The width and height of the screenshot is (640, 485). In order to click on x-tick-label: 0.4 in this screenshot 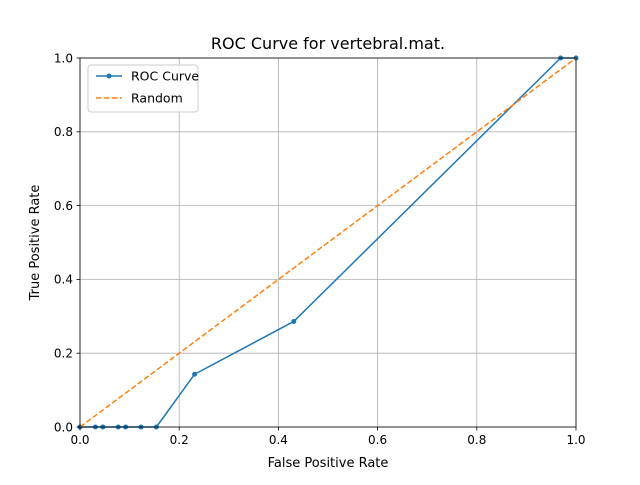, I will do `click(278, 440)`.